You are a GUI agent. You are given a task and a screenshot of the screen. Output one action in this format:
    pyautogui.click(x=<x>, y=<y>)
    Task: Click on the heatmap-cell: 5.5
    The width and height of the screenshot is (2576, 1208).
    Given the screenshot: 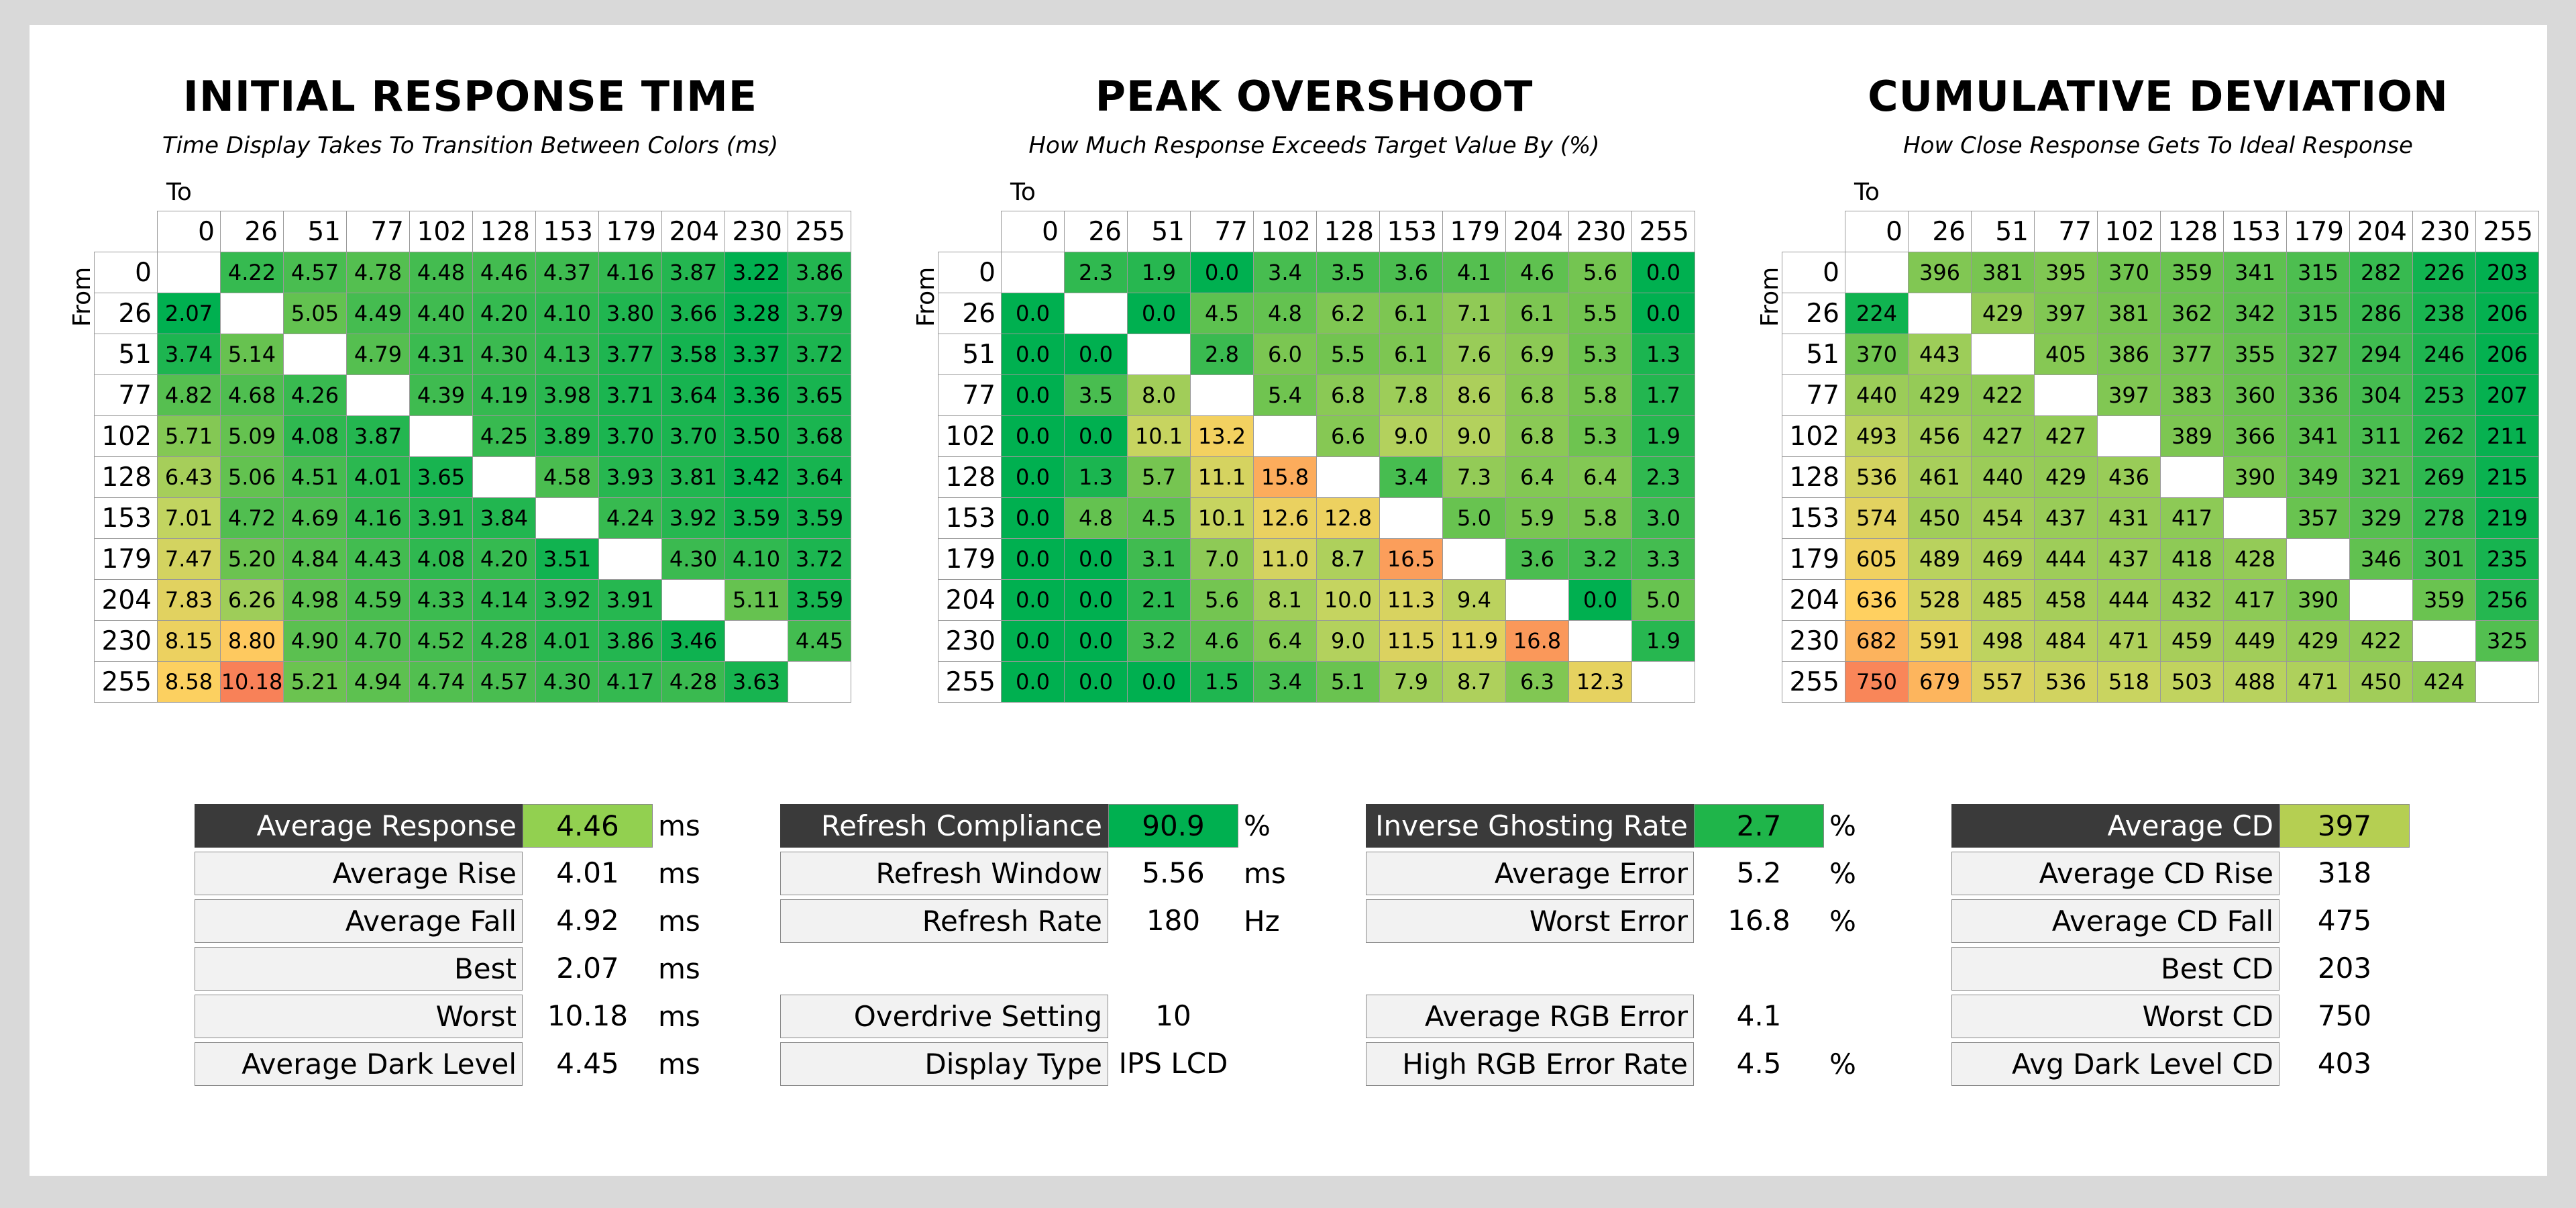 What is the action you would take?
    pyautogui.click(x=1348, y=354)
    